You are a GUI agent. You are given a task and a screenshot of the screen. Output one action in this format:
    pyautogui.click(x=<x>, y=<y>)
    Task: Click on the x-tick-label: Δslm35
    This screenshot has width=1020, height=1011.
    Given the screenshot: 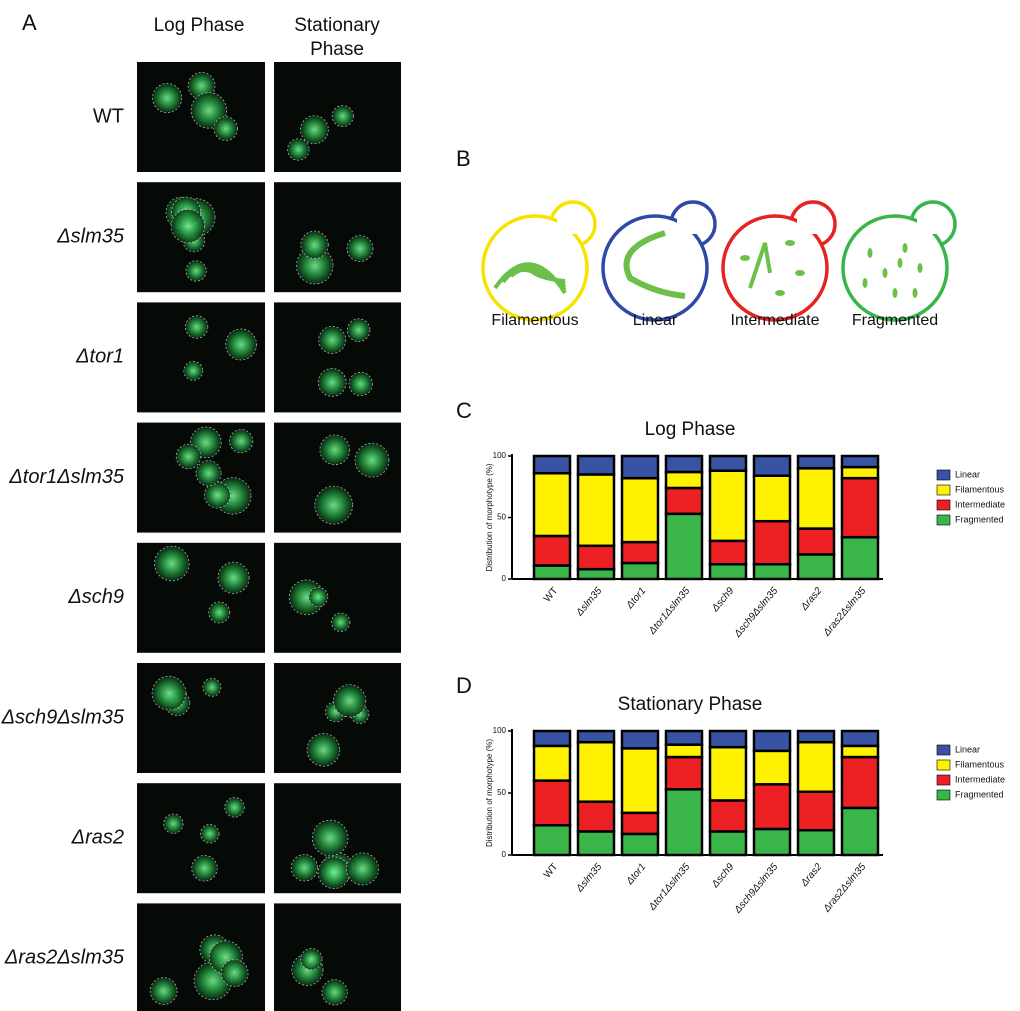 What is the action you would take?
    pyautogui.click(x=589, y=602)
    